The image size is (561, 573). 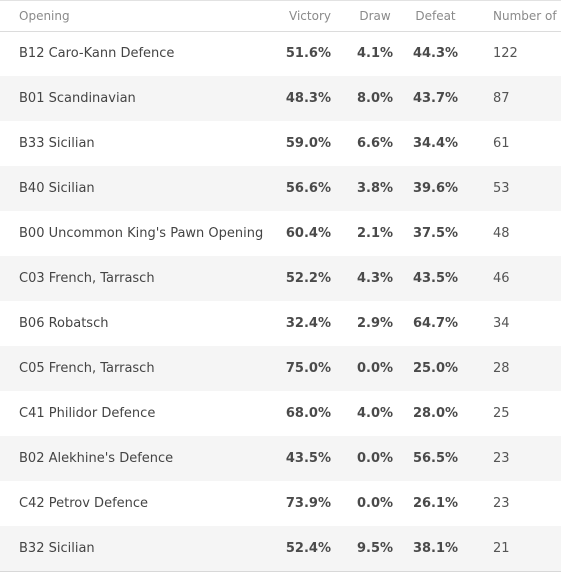 I want to click on number-of-games-cell: 34, so click(x=518, y=323).